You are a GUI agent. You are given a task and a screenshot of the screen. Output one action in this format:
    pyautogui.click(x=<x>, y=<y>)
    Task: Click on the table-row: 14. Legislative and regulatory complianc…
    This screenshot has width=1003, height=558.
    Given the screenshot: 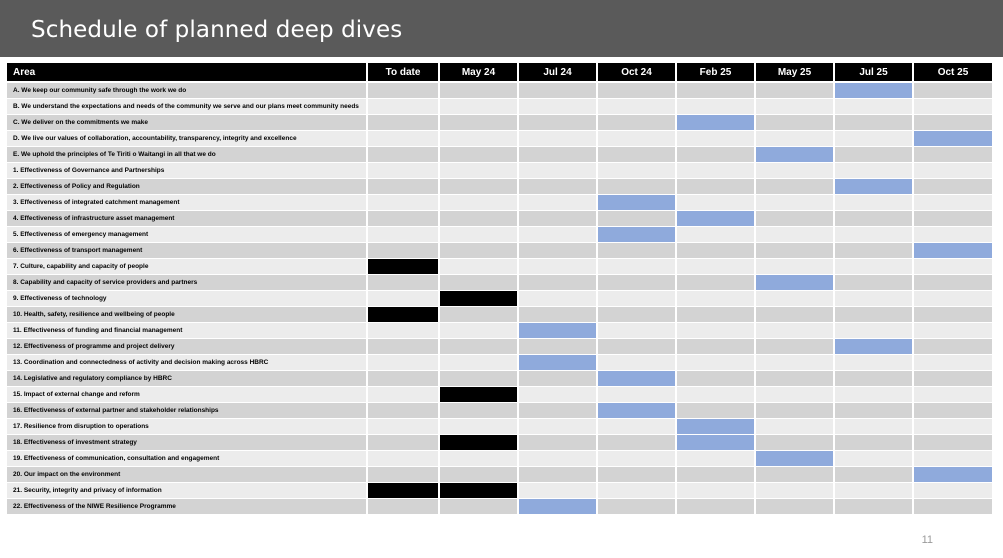 What is the action you would take?
    pyautogui.click(x=499, y=379)
    